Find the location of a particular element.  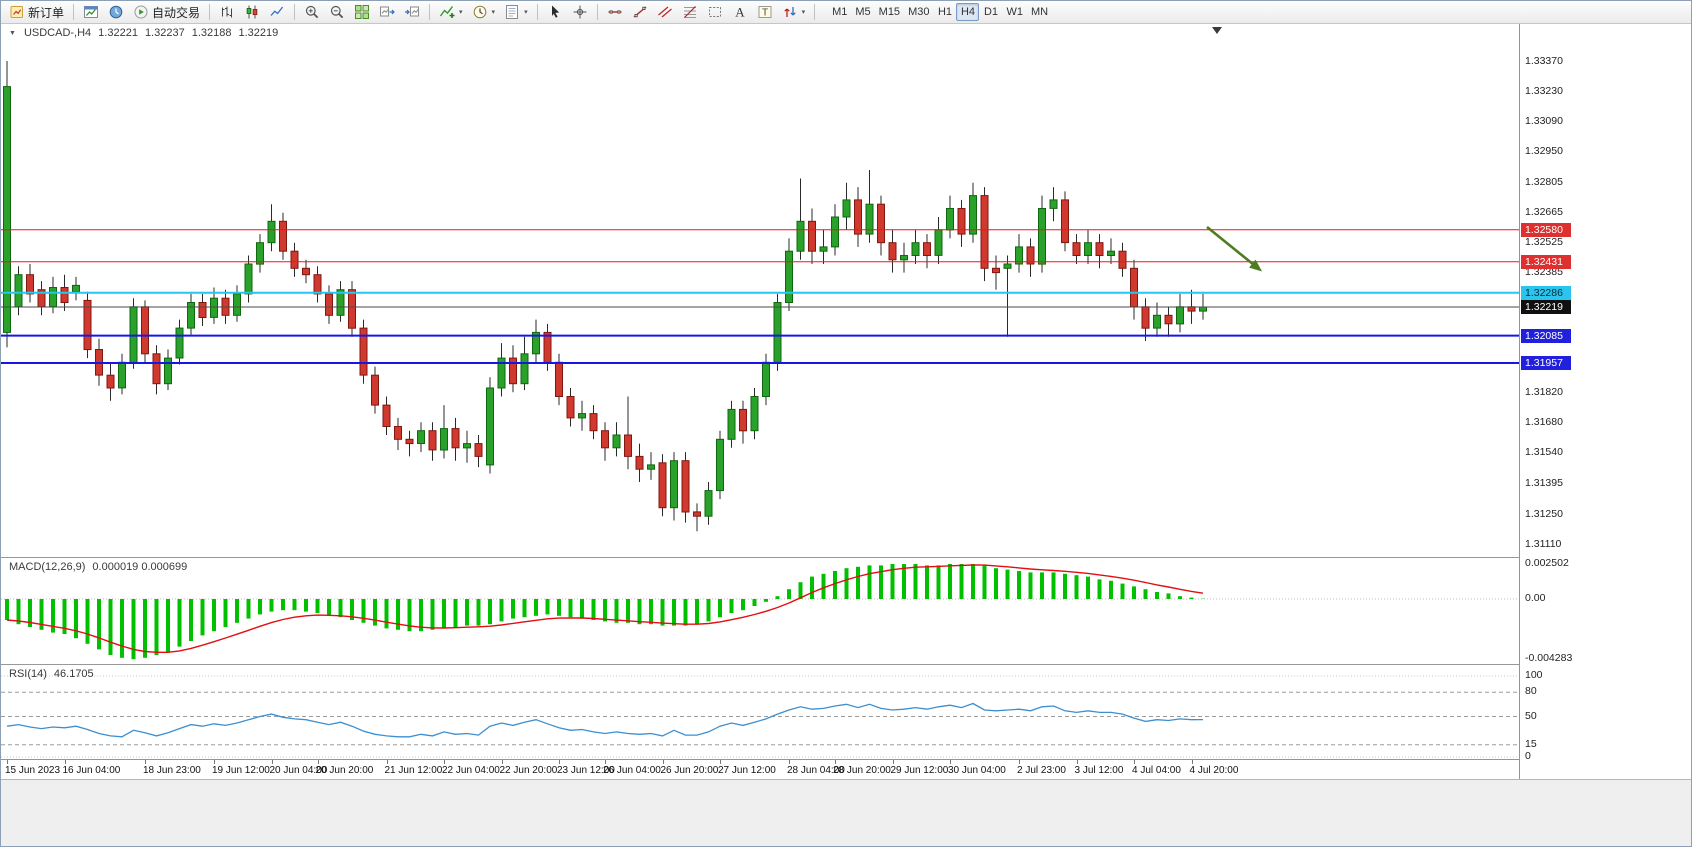

macd-axis-label: -0.004283 is located at coordinates (1549, 658).